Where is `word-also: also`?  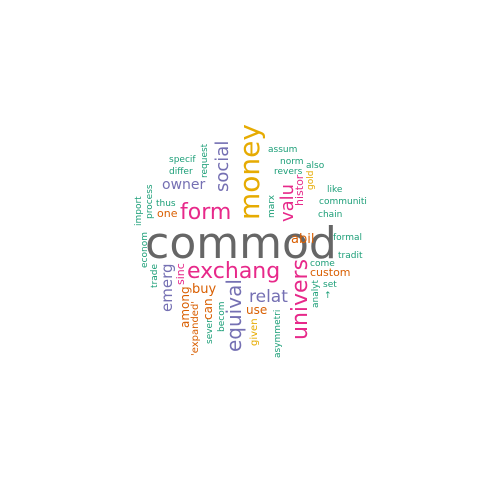
word-also: also is located at coordinates (315, 166).